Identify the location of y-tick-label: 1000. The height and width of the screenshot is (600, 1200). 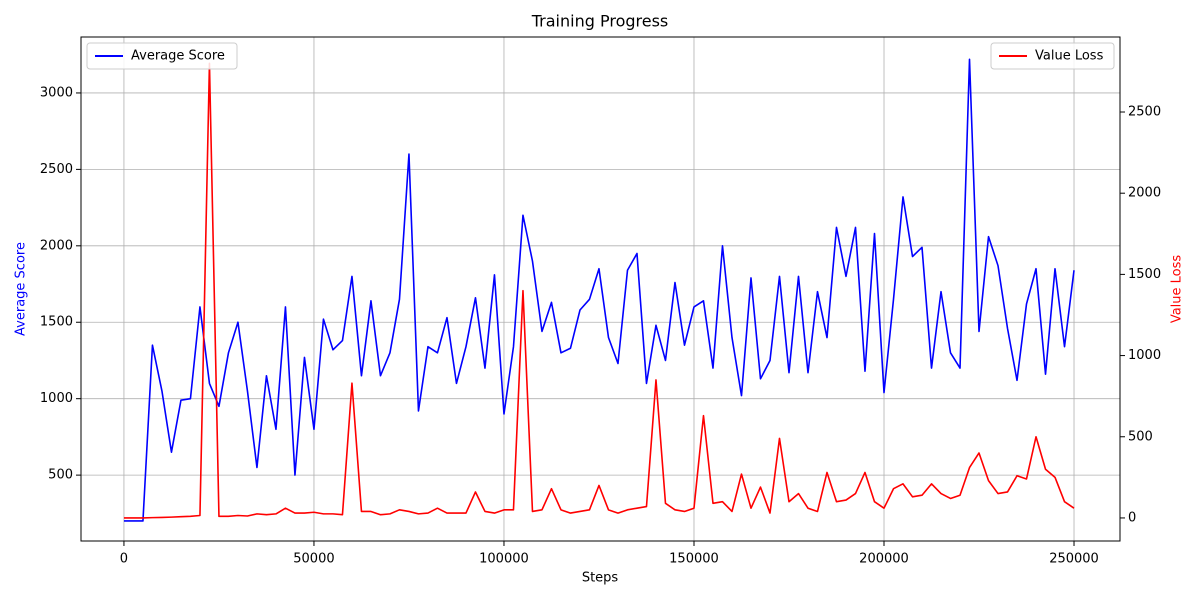
(56, 398).